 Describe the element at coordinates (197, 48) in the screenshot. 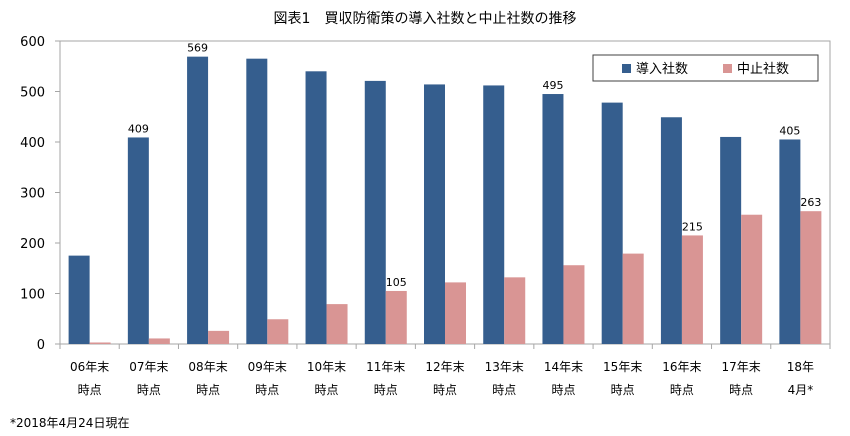

I see `data-label: 569` at that location.